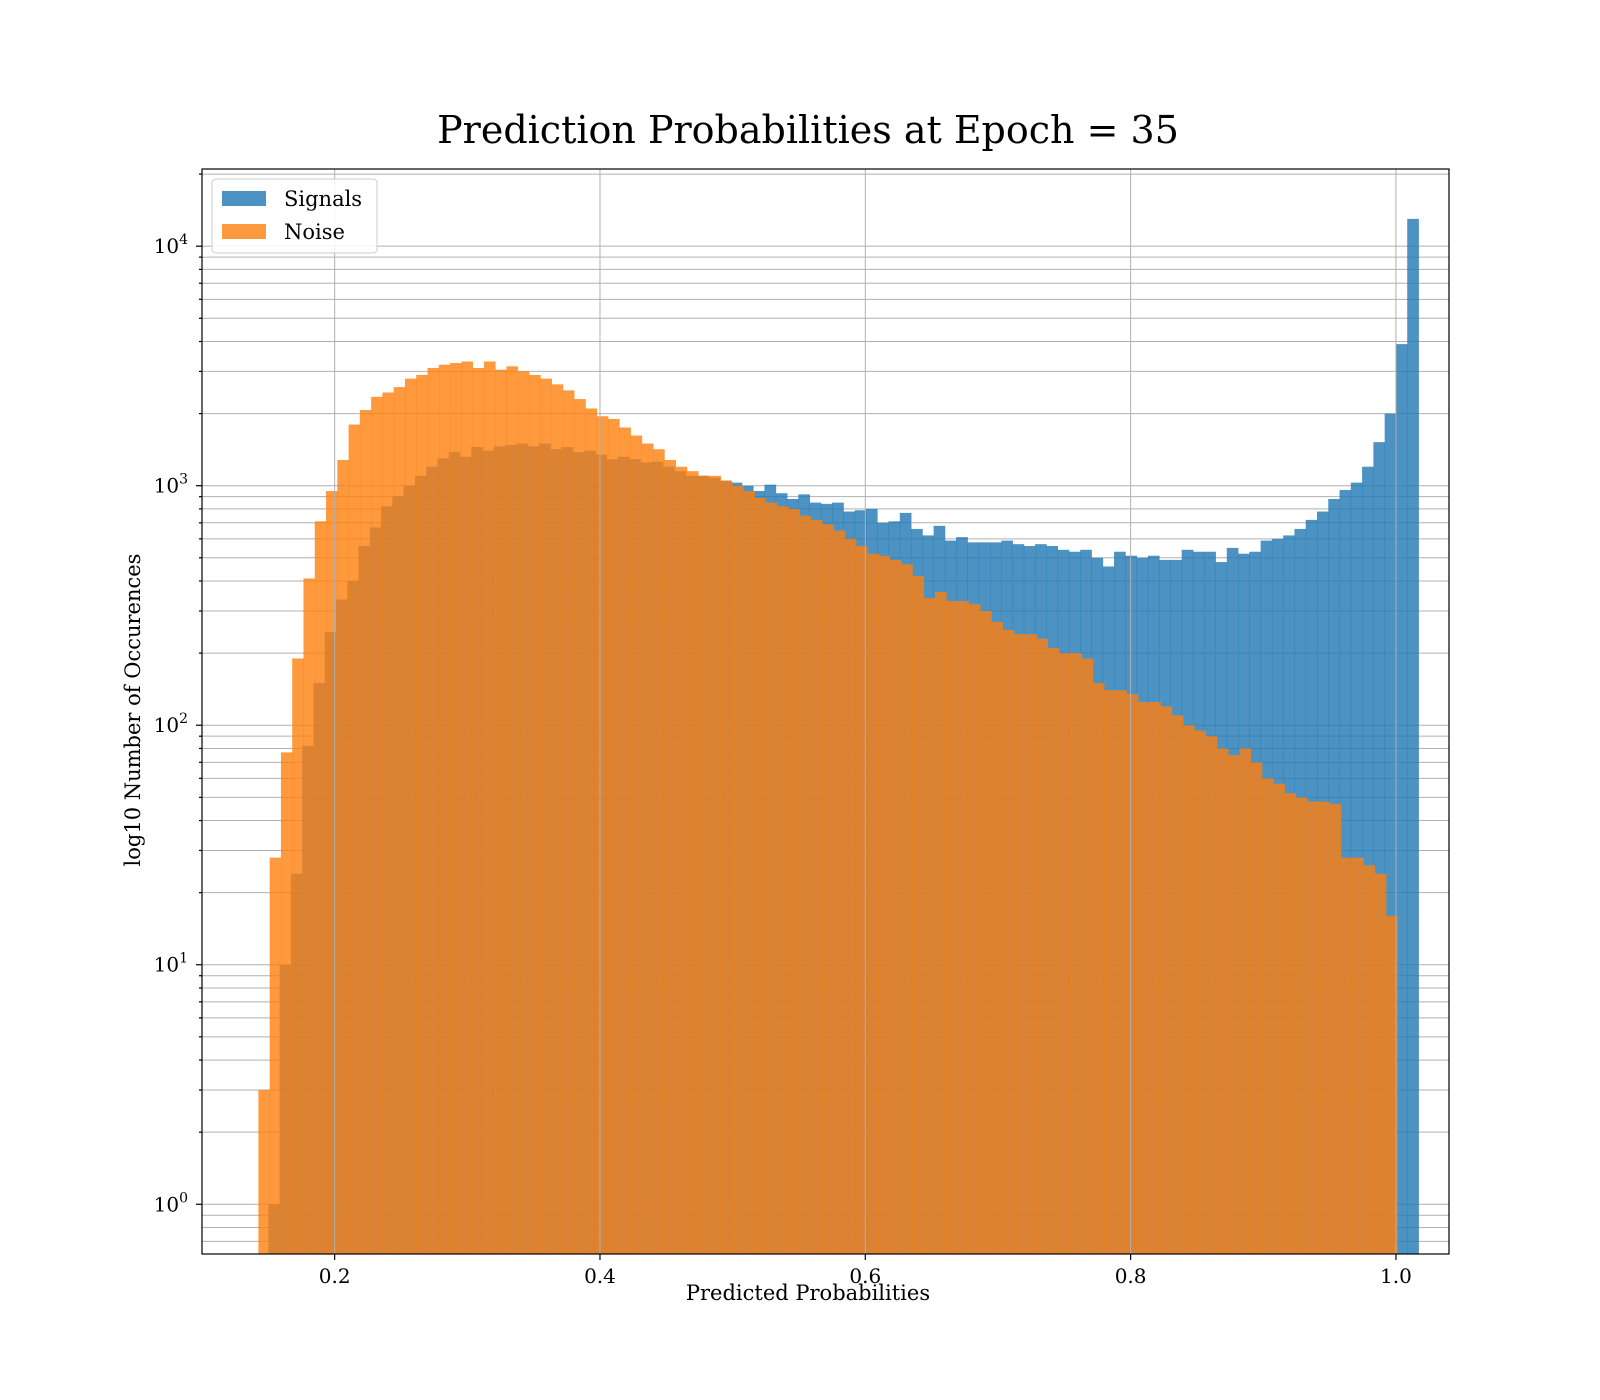 This screenshot has height=1400, width=1600. I want to click on y-tick-label: 10², so click(171, 724).